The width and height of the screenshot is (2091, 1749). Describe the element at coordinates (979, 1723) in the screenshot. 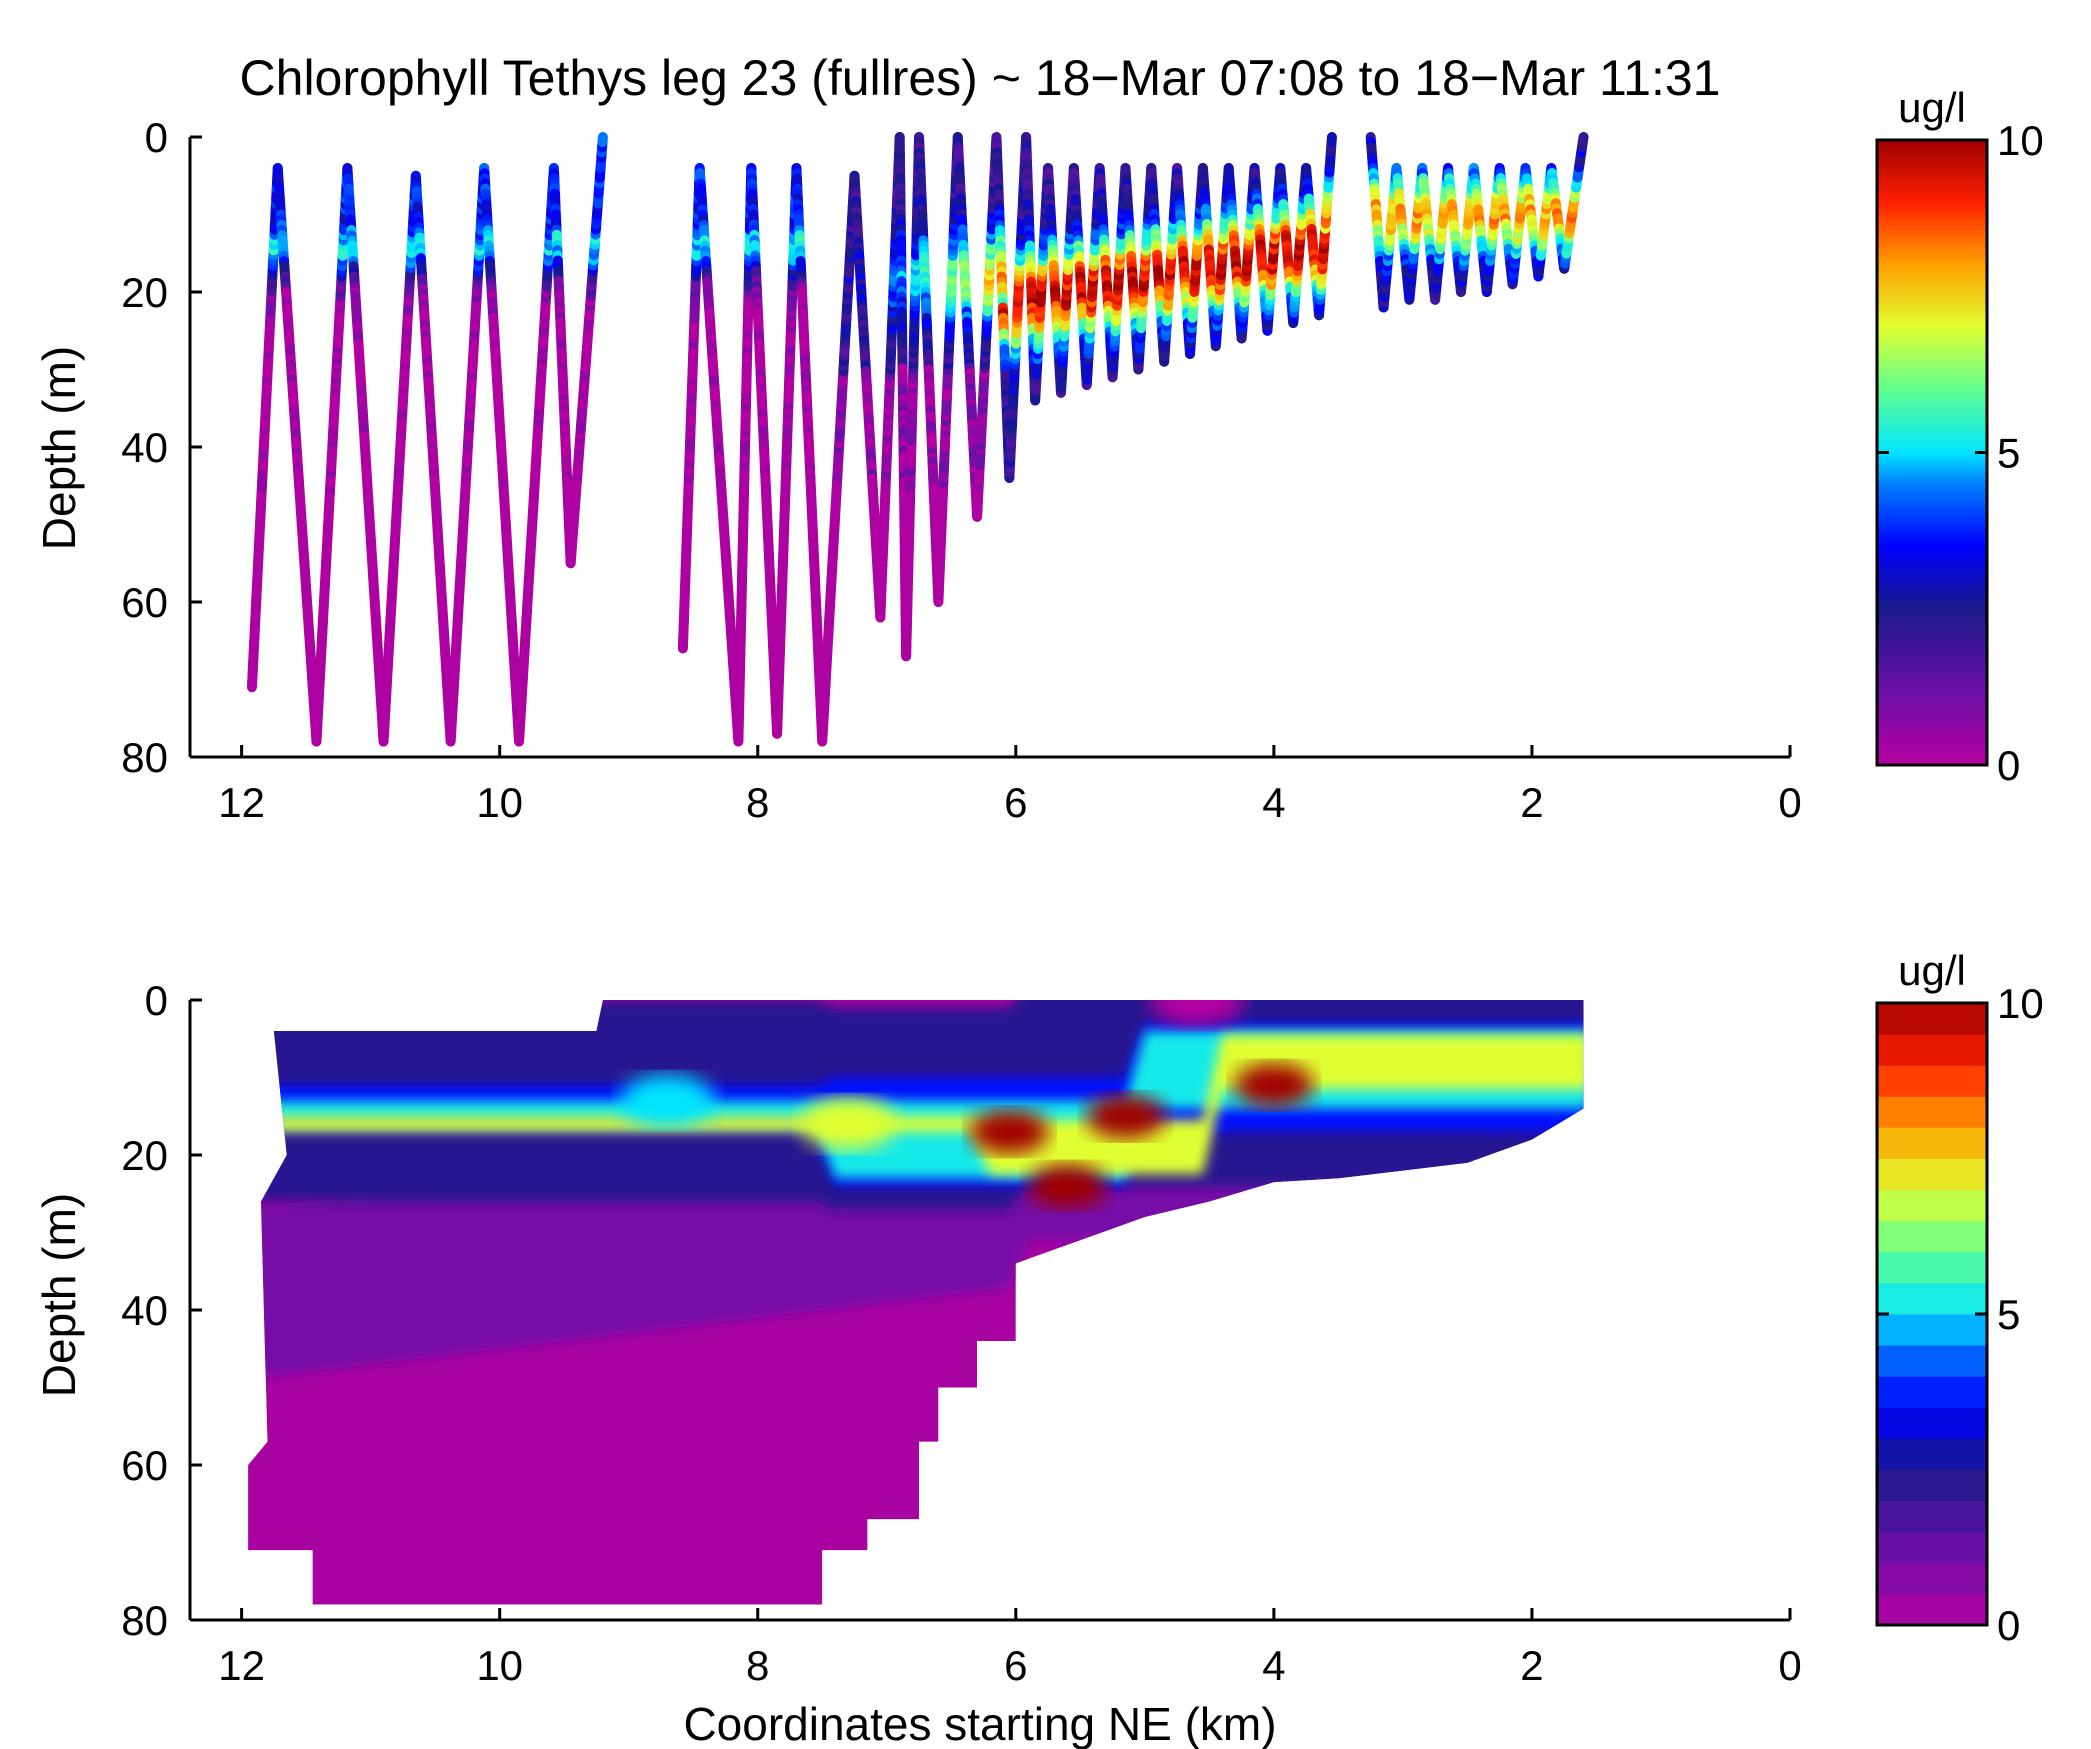

I see `x-axis-label: Coordinates starting NE (km)` at that location.